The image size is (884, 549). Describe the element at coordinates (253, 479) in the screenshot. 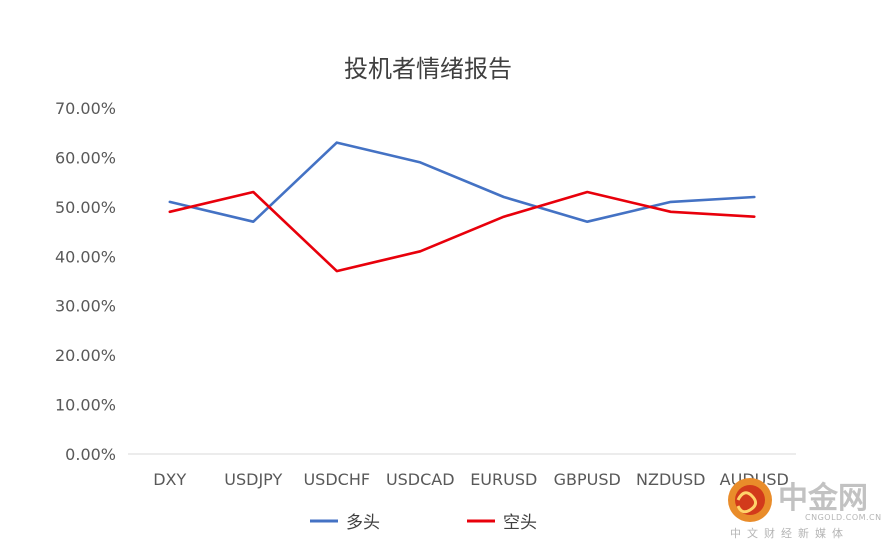

I see `x-tick-label: USDJPY` at that location.